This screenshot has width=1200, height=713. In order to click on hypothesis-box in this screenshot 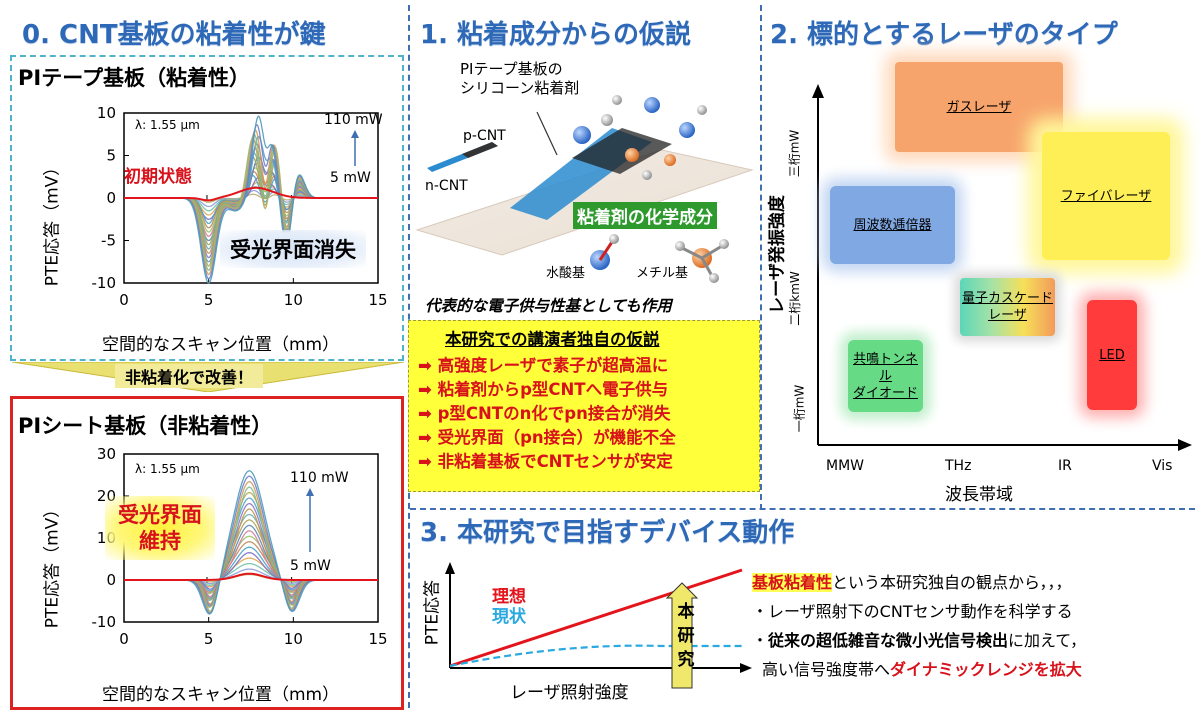, I will do `click(584, 406)`.